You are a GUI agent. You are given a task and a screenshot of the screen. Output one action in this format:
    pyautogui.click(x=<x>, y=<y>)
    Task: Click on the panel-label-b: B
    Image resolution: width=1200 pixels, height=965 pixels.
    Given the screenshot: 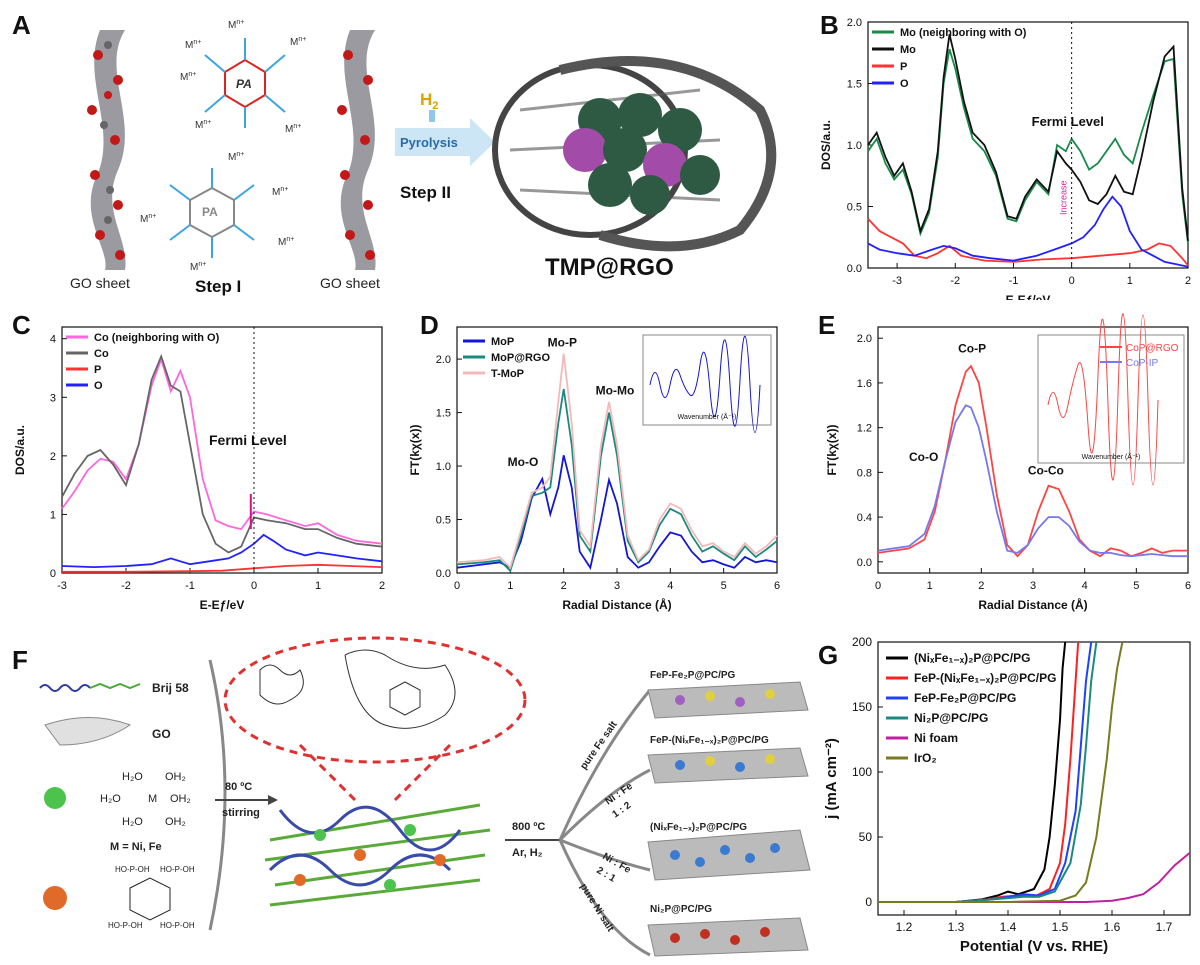 What is the action you would take?
    pyautogui.click(x=829, y=25)
    